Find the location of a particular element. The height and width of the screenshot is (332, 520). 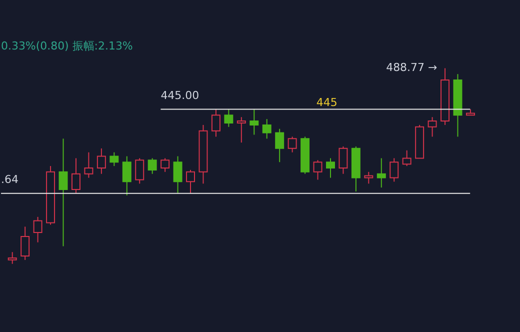

text: 0.33%(0.80) 振幅:2.13% is located at coordinates (67, 45).